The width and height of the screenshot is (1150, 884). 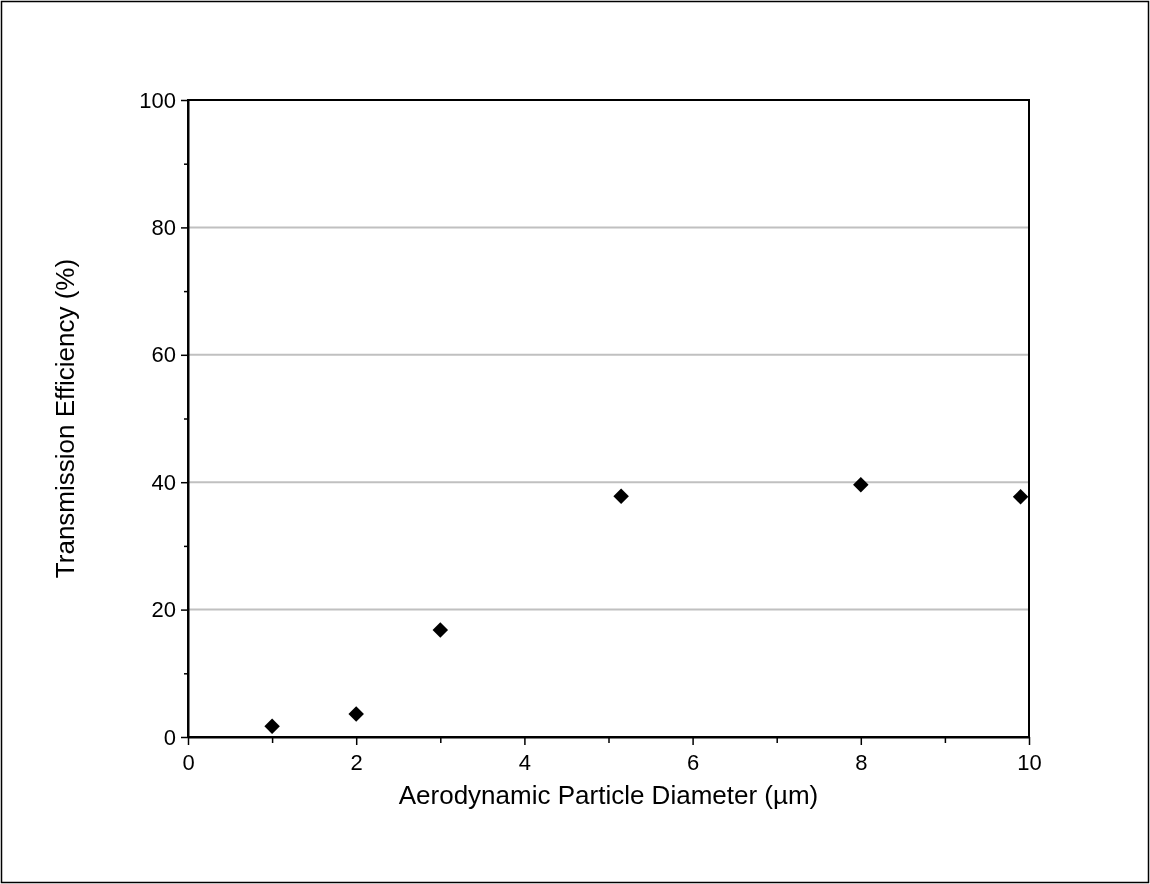 I want to click on y-tick-label: 80, so click(x=163, y=227).